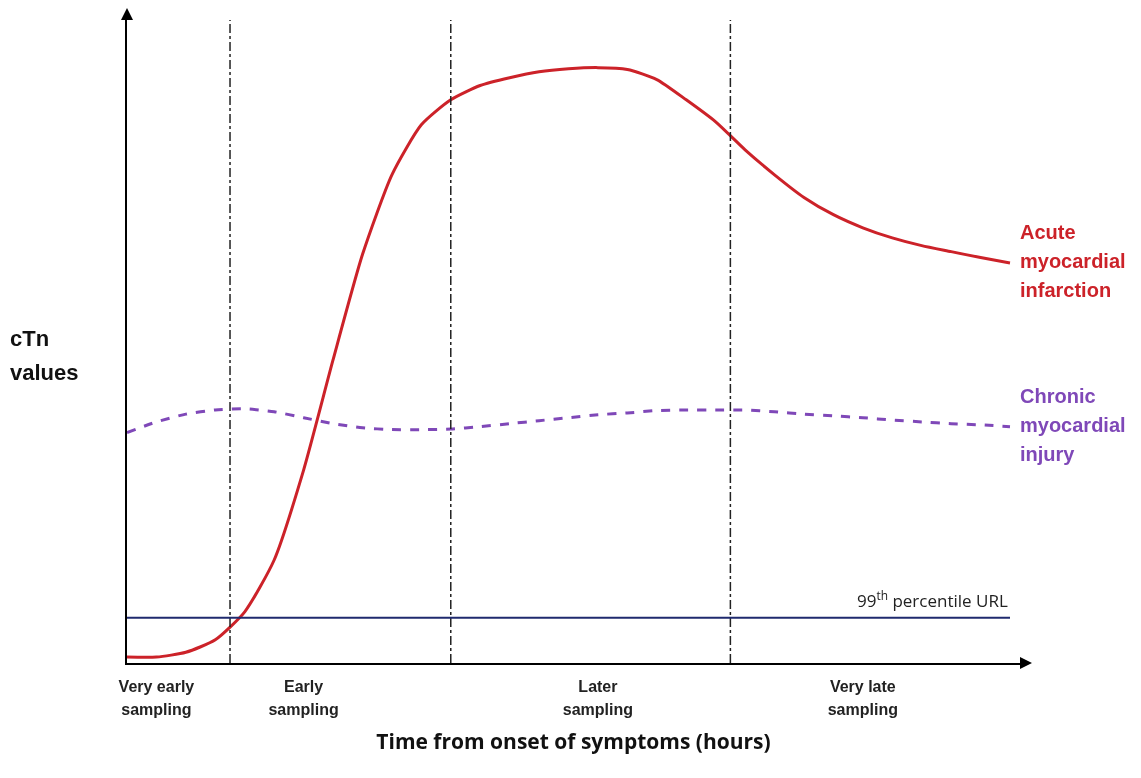 This screenshot has width=1141, height=778. What do you see at coordinates (862, 698) in the screenshot?
I see `x-tick-label: Very late sampling` at bounding box center [862, 698].